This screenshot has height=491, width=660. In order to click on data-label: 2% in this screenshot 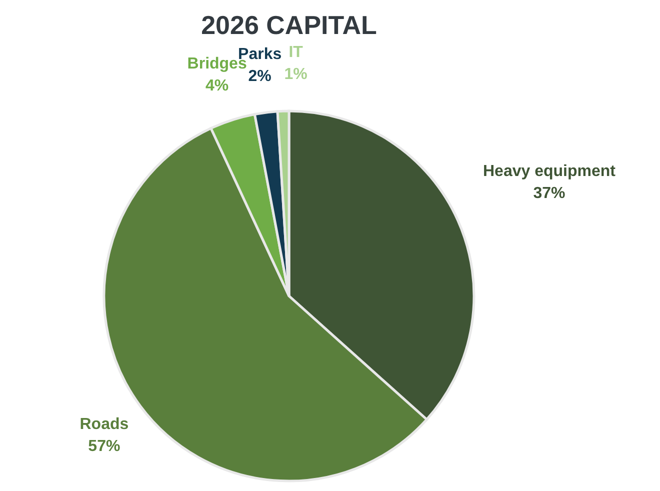, I will do `click(260, 76)`.